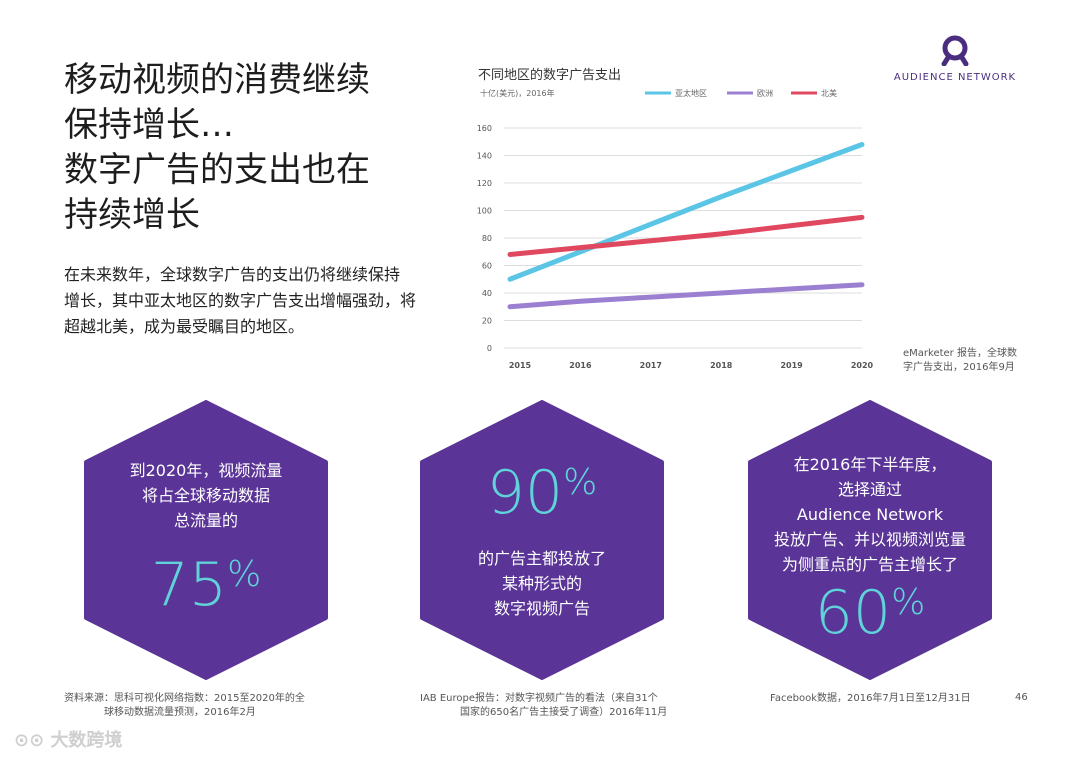 This screenshot has width=1080, height=760. Describe the element at coordinates (232, 274) in the screenshot. I see `intro-line: 在未来数年，全球数字广告的支出仍将继续保持` at that location.